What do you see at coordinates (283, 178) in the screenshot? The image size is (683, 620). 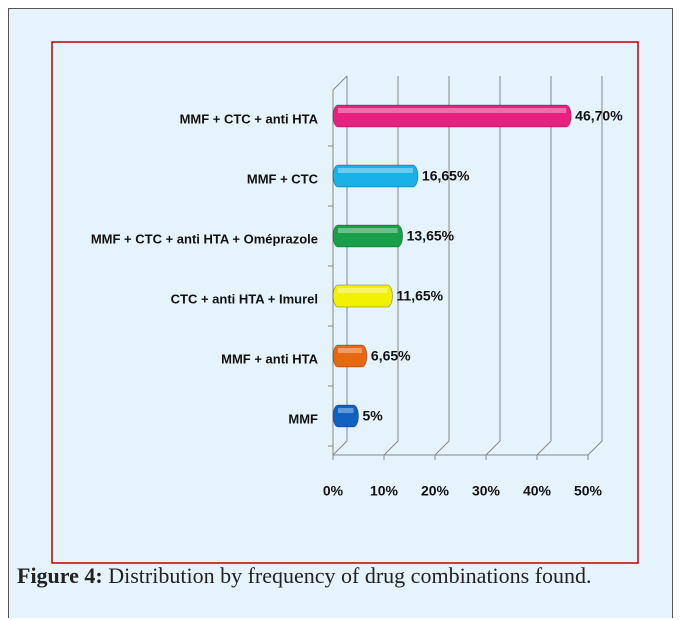 I see `y-tick-label: MMF + CTC` at bounding box center [283, 178].